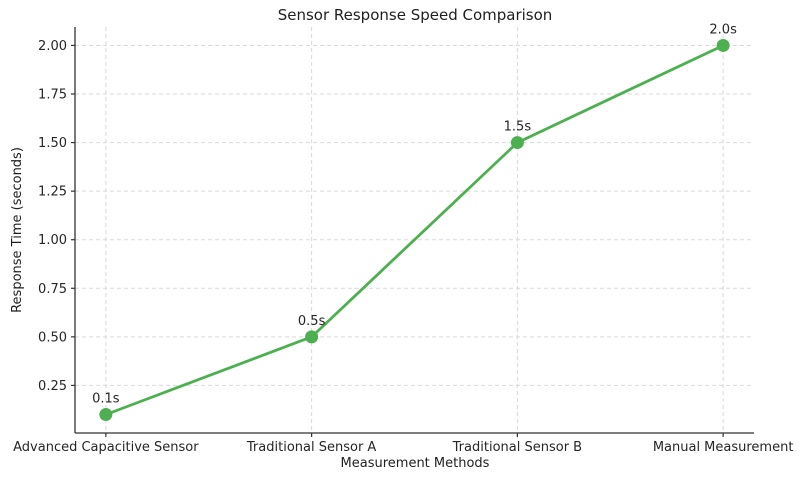 The width and height of the screenshot is (800, 479). What do you see at coordinates (52, 192) in the screenshot?
I see `y-tick-label: 1.25` at bounding box center [52, 192].